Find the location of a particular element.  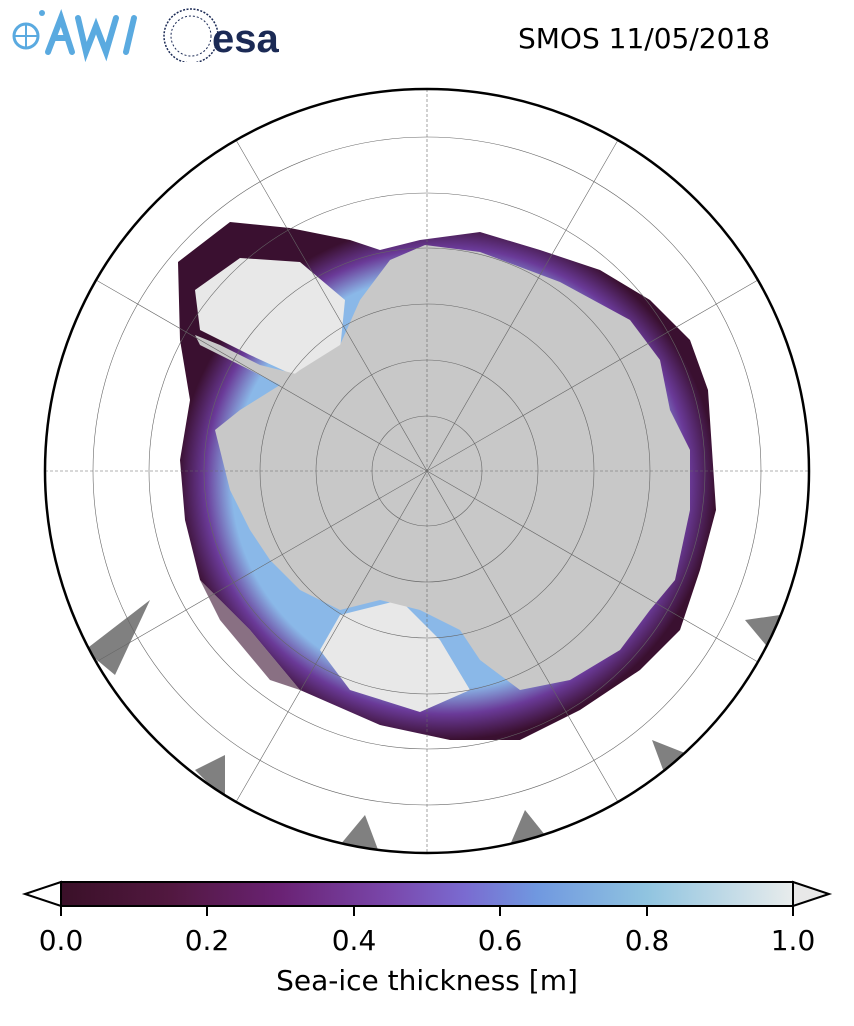

colorbar-tick-label: 0.0 is located at coordinates (61, 940).